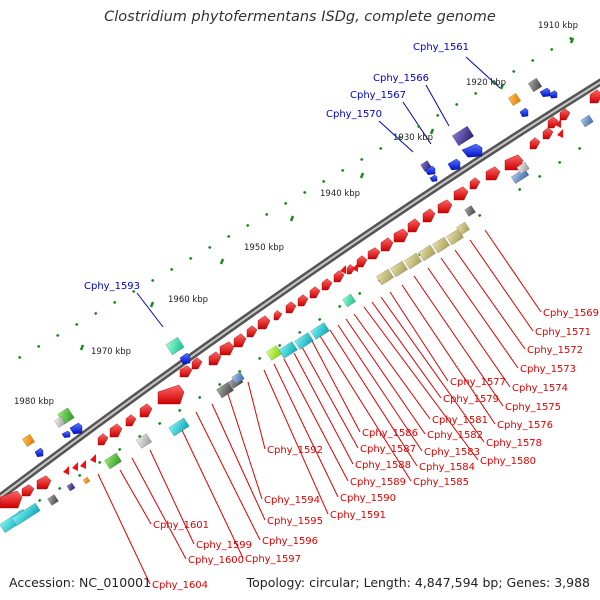  I want to click on locus-label-red: Cphy_1600, so click(216, 560).